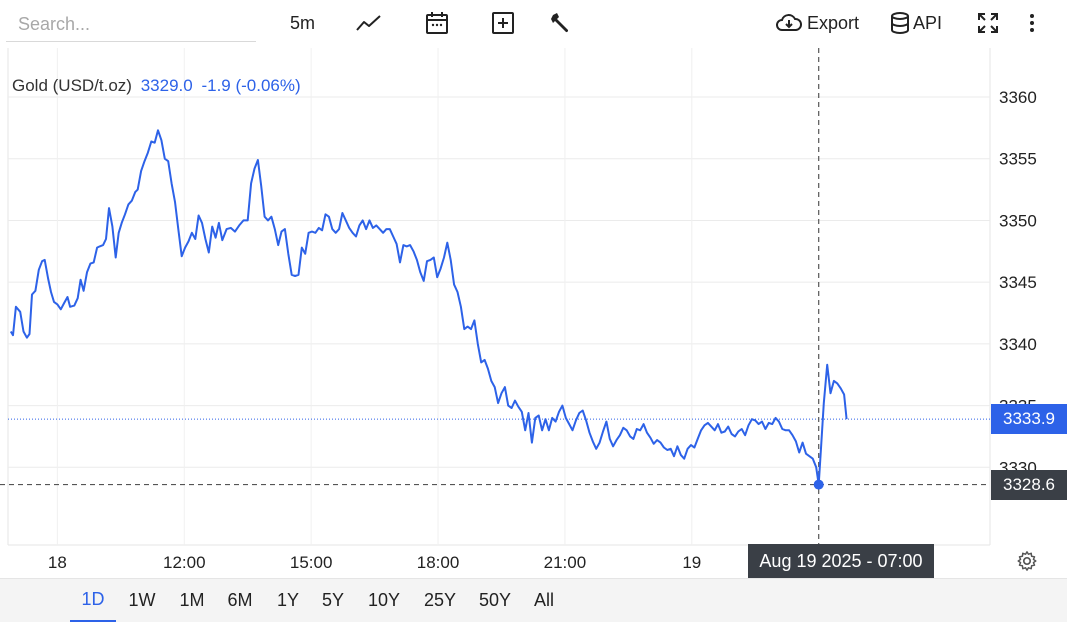 The width and height of the screenshot is (1067, 622). I want to click on search-box, so click(132, 25).